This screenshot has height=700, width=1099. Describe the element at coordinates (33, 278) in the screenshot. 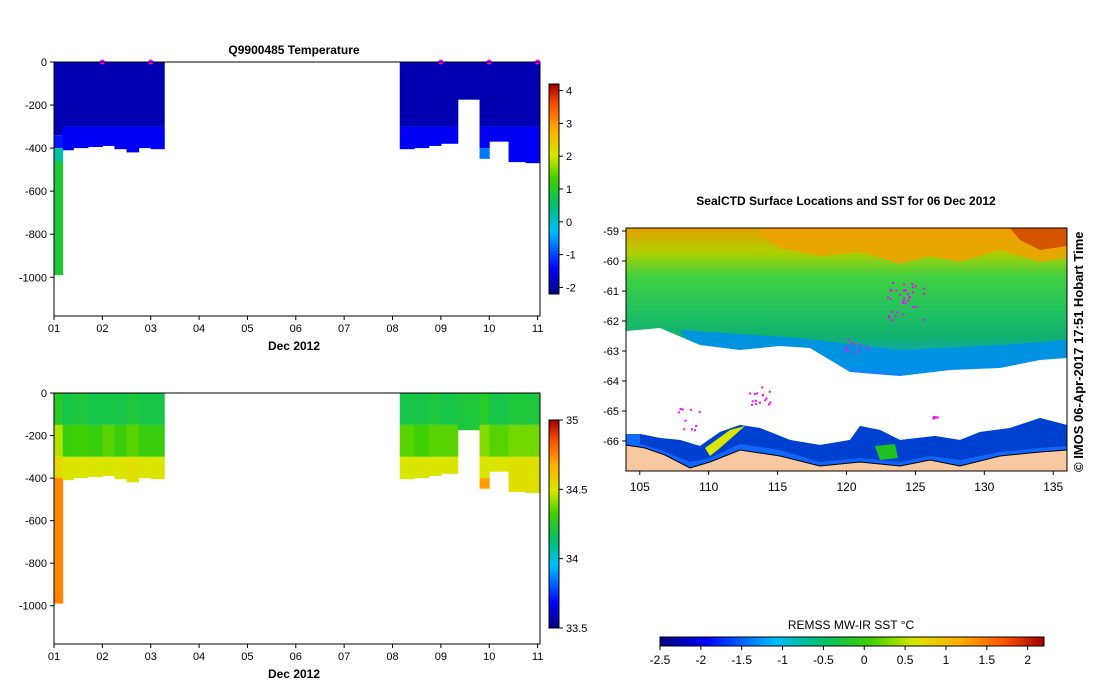

I see `y-tick-label: -1000` at that location.